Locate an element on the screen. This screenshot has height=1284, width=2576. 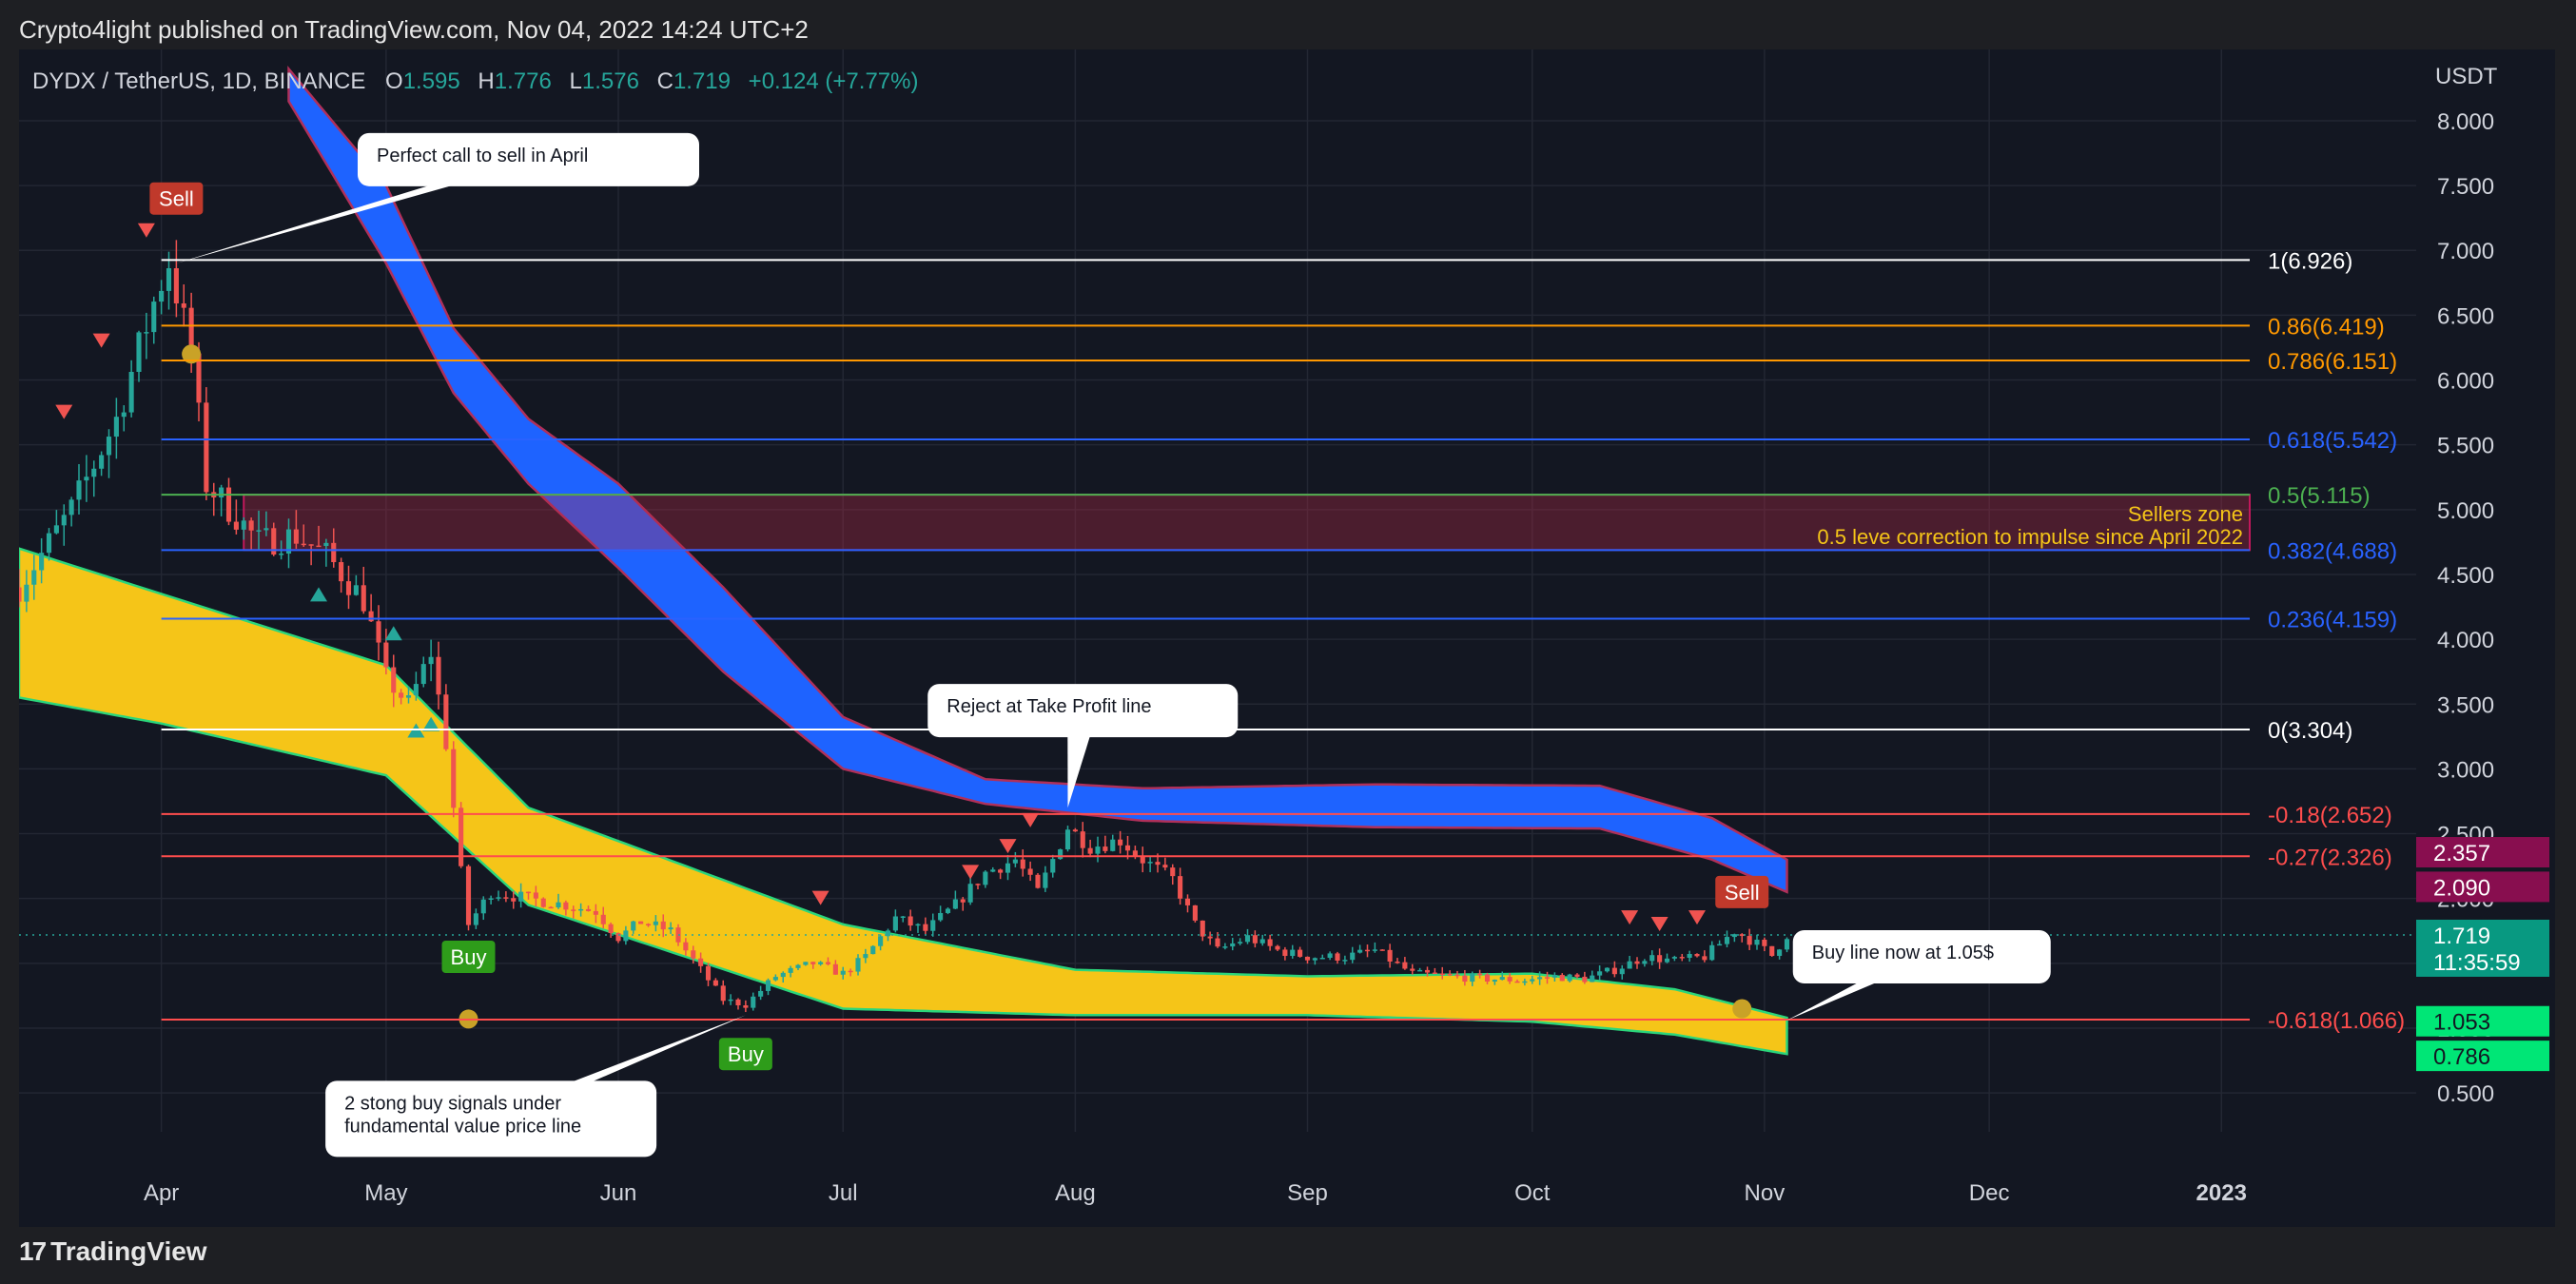
callout-text: Perfect call to sell in April is located at coordinates (483, 156).